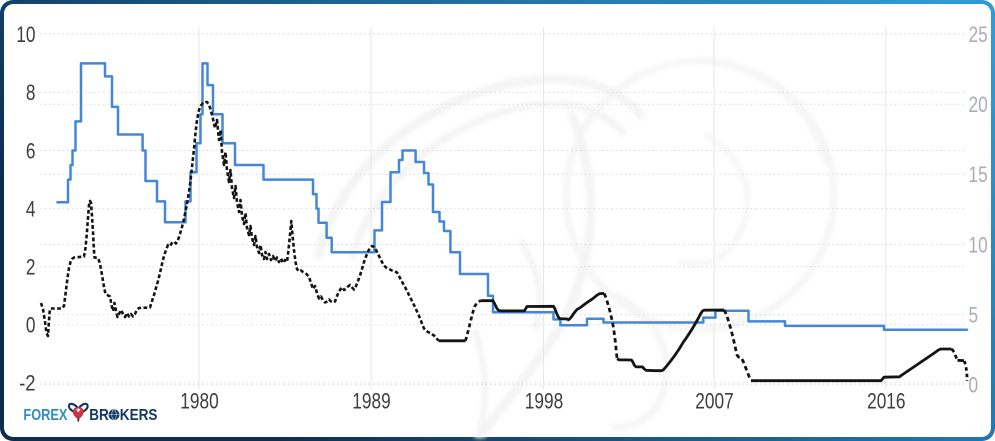 This screenshot has height=441, width=995. I want to click on svg-text: 4, so click(31, 208).